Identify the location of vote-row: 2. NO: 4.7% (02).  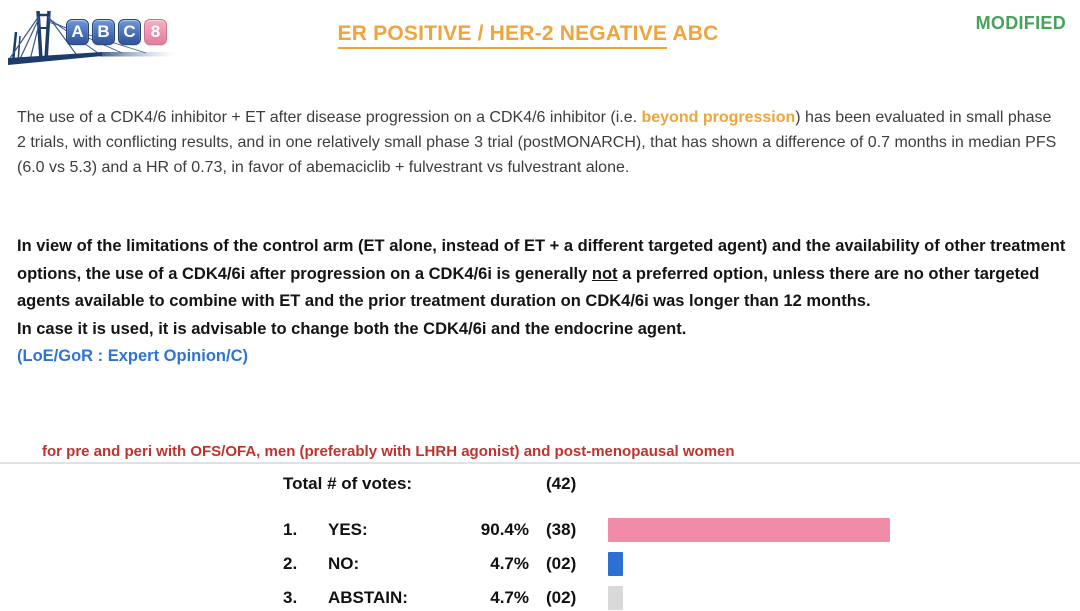
(678, 564).